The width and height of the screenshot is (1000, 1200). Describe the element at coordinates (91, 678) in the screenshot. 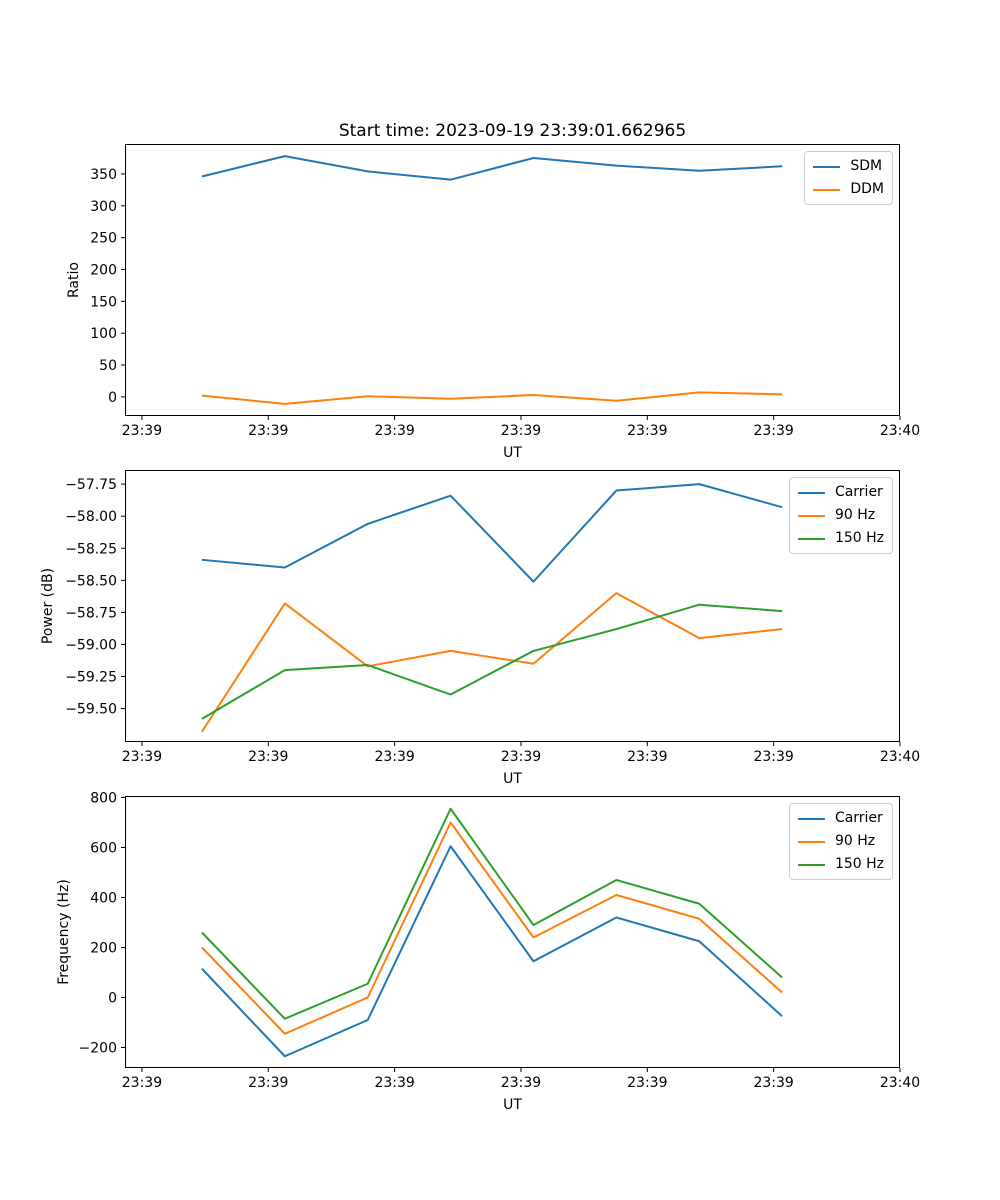

I see `y-tick-label: −59.25` at that location.